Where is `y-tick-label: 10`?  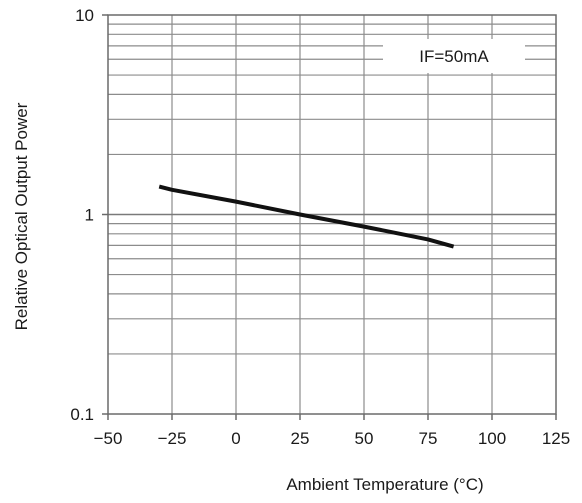
y-tick-label: 10 is located at coordinates (84, 15).